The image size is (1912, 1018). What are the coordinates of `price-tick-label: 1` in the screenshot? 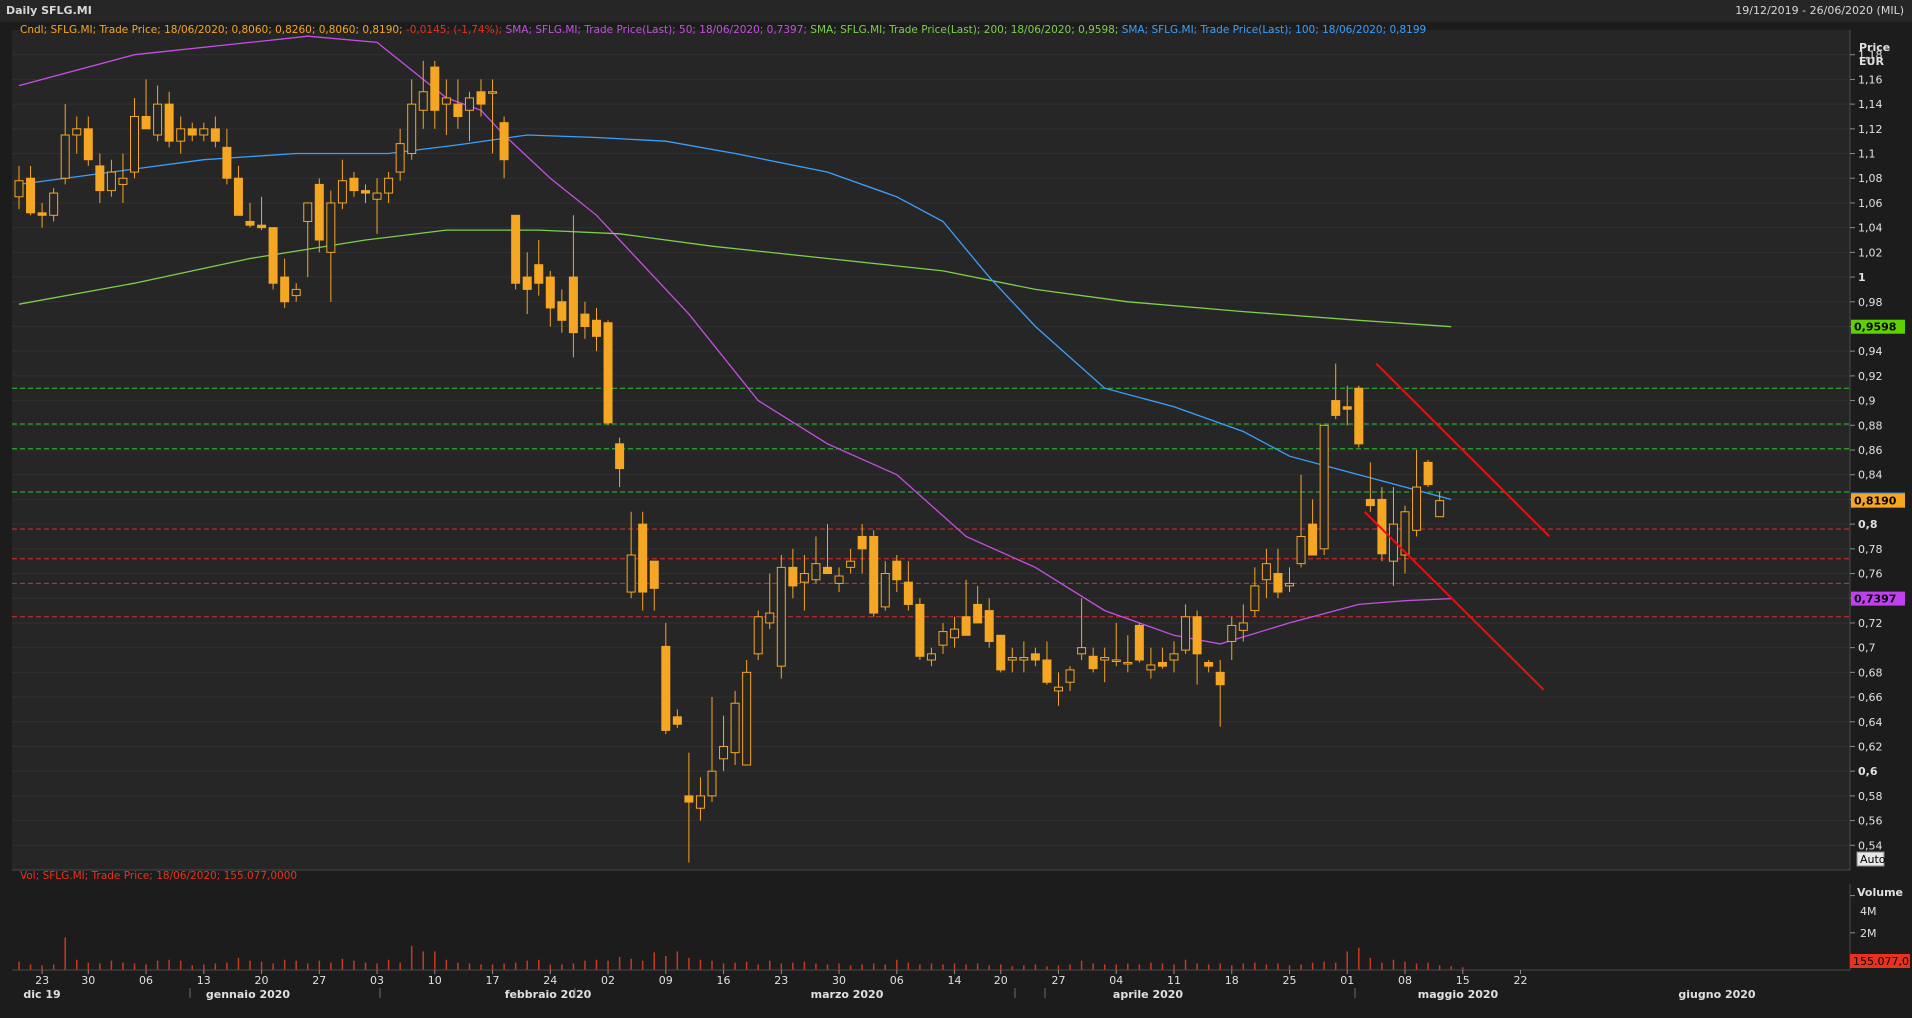 It's located at (1862, 277).